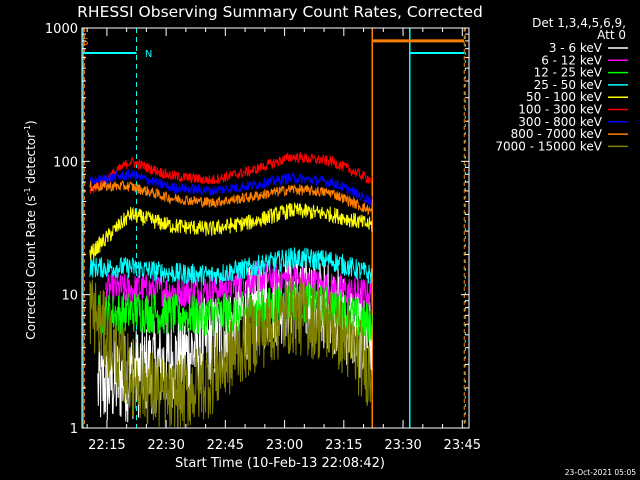  Describe the element at coordinates (65, 162) in the screenshot. I see `y-tick-label: 100` at that location.